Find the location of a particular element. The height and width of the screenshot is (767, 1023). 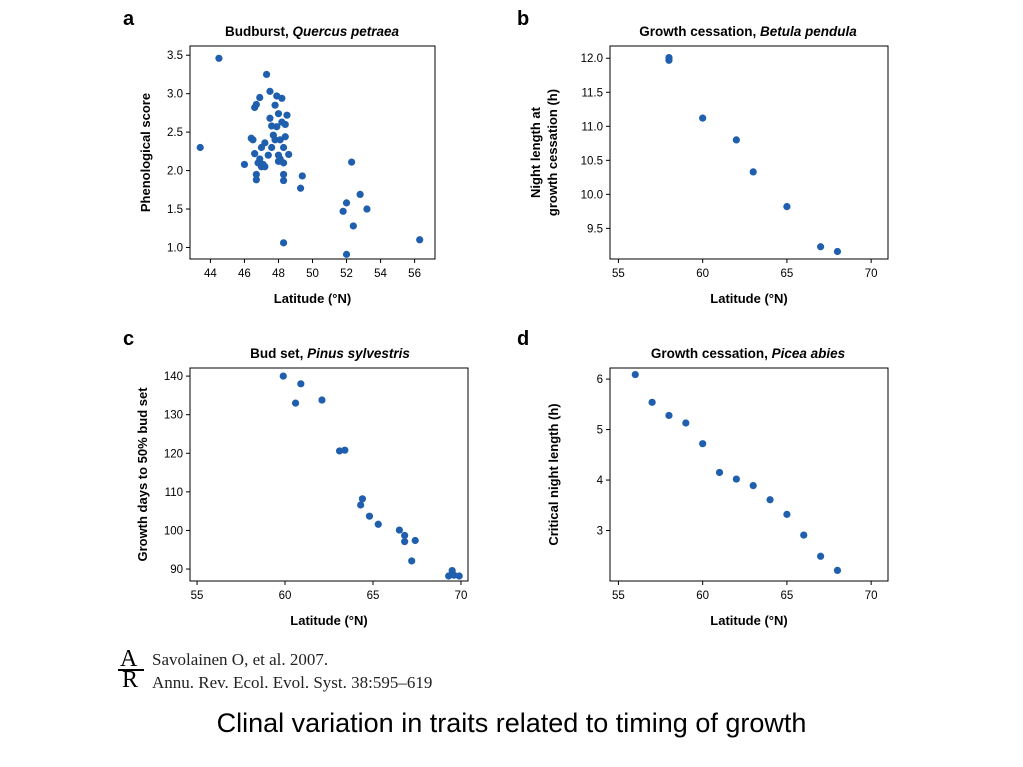

y-tick-label: 100 is located at coordinates (173, 531).